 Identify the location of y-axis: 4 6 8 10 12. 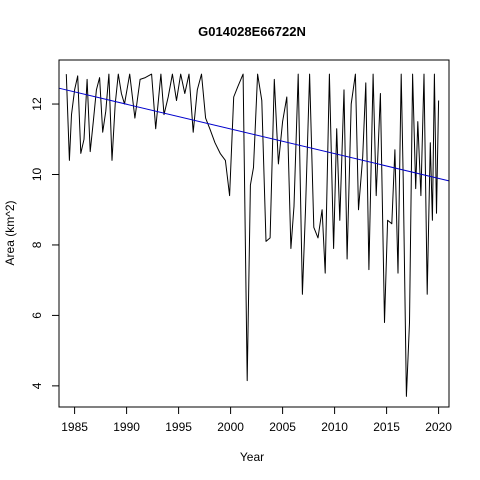
(44, 243).